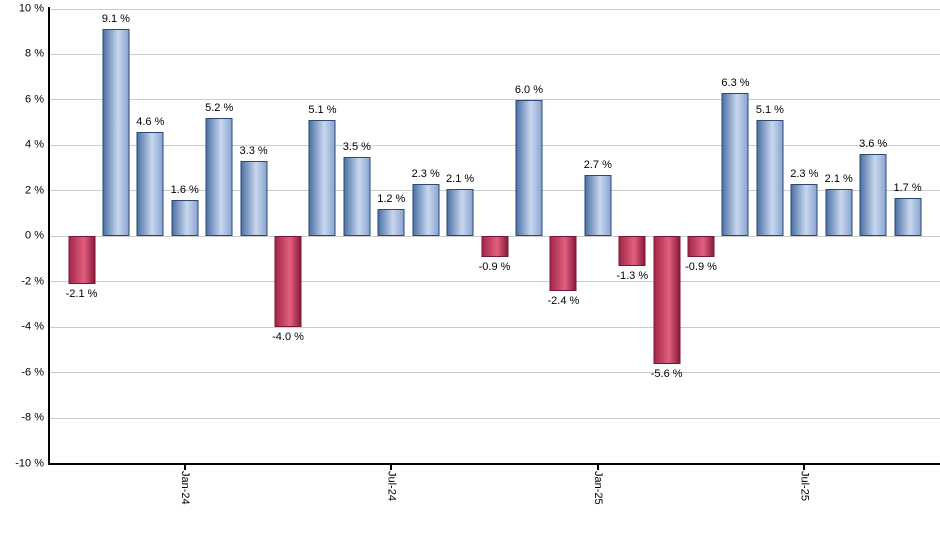  Describe the element at coordinates (391, 198) in the screenshot. I see `bar-value-label: 1.2 %` at that location.